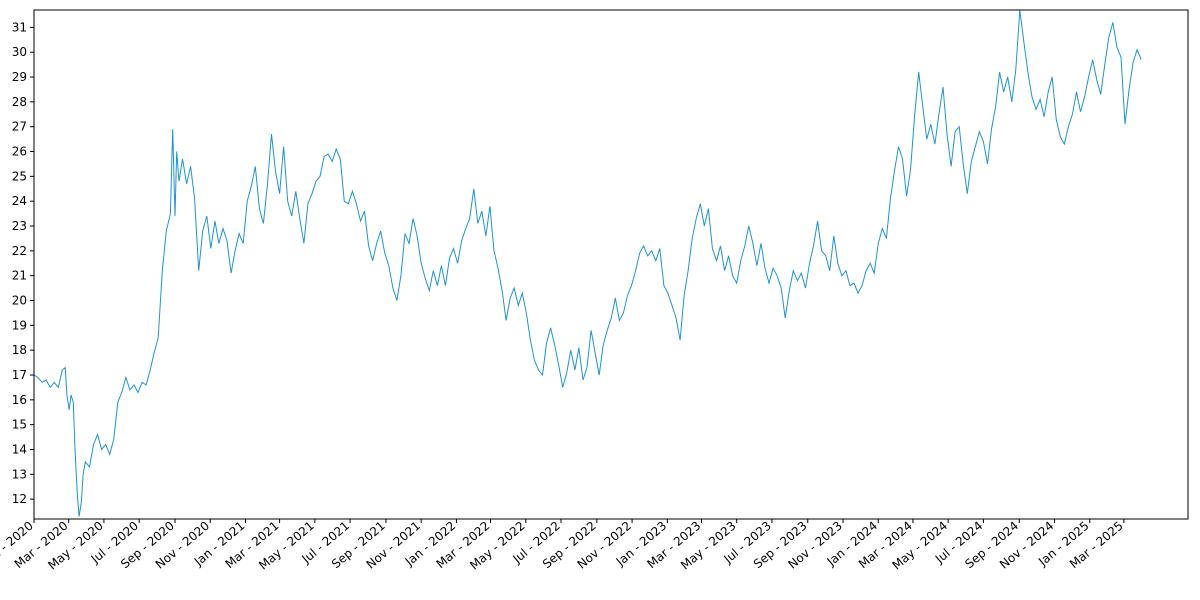 The height and width of the screenshot is (600, 1200). Describe the element at coordinates (19, 375) in the screenshot. I see `y-tick-label: 17` at that location.